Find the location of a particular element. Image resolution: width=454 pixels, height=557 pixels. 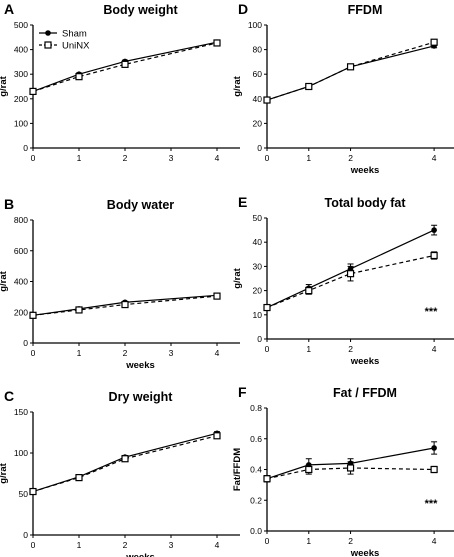

y-tick-label: 500 is located at coordinates (21, 25).